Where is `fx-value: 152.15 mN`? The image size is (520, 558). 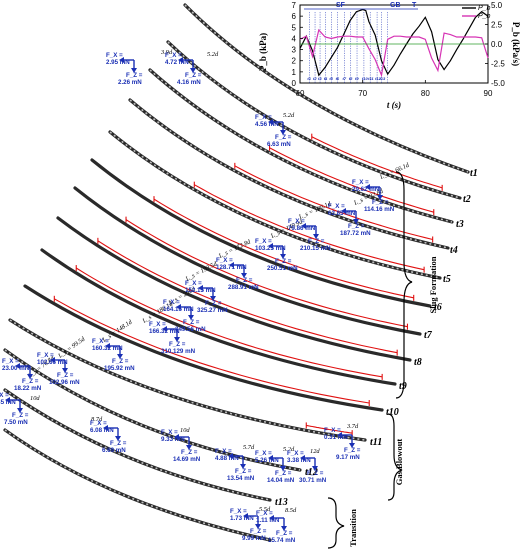 fx-value: 152.15 mN is located at coordinates (200, 290).